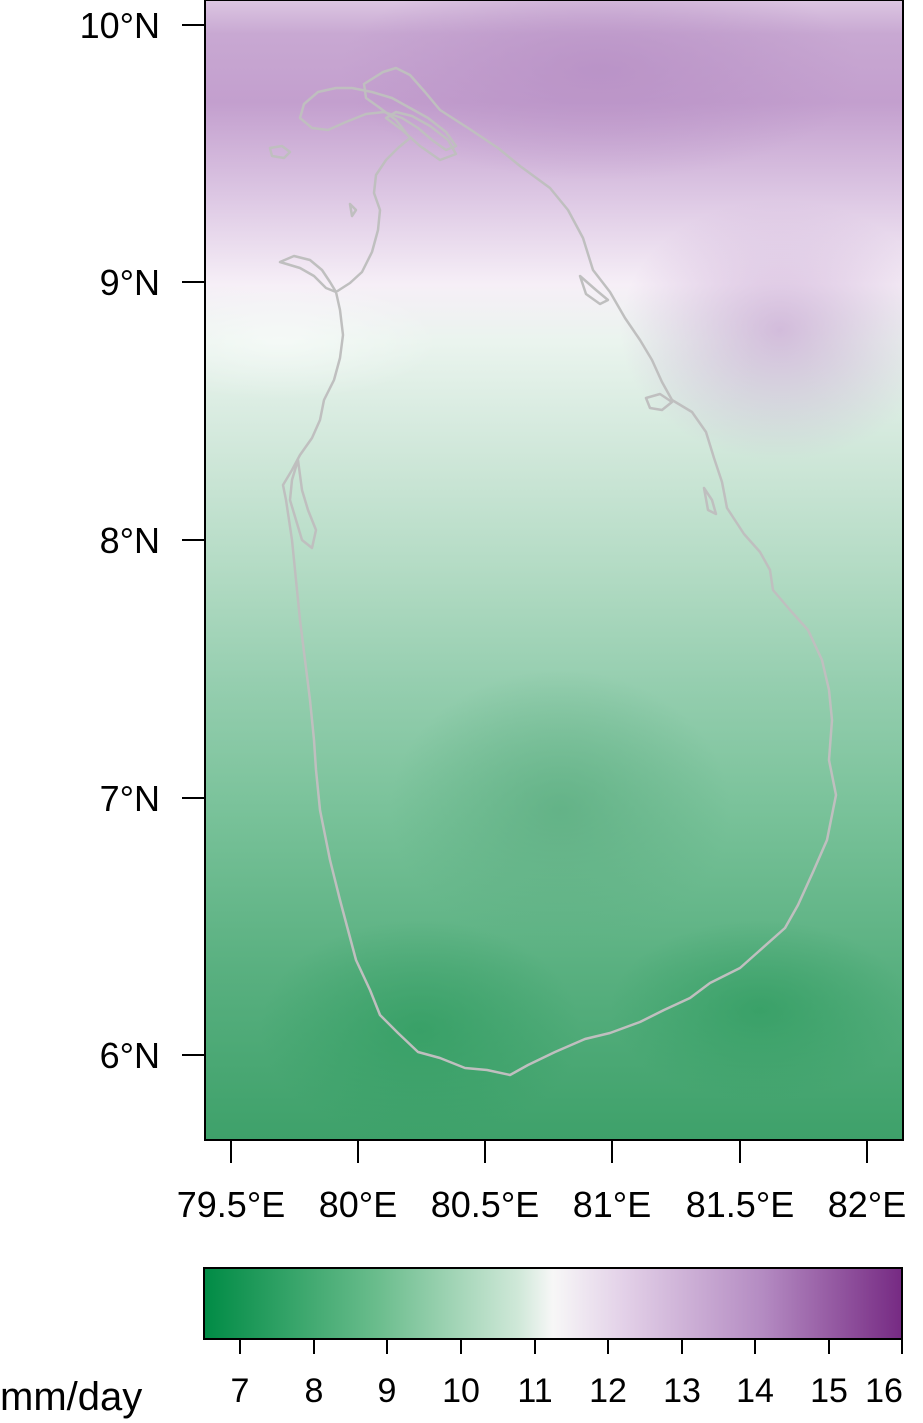  Describe the element at coordinates (71, 1397) in the screenshot. I see `colorbar-unit-label: mm/day` at that location.